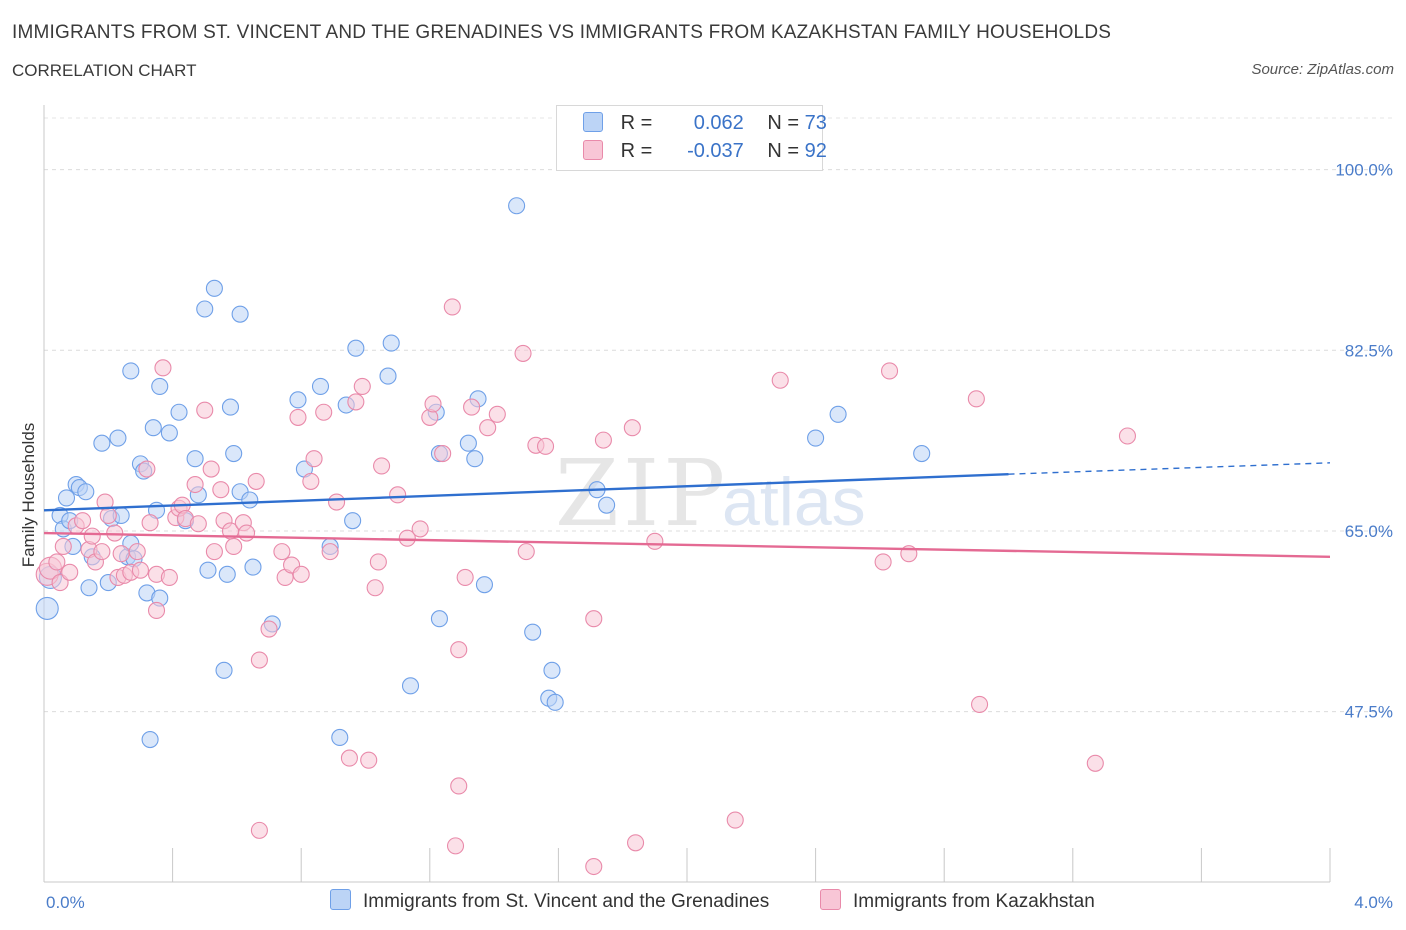  Describe the element at coordinates (1369, 712) in the screenshot. I see `y-tick-label: 47.5%` at that location.